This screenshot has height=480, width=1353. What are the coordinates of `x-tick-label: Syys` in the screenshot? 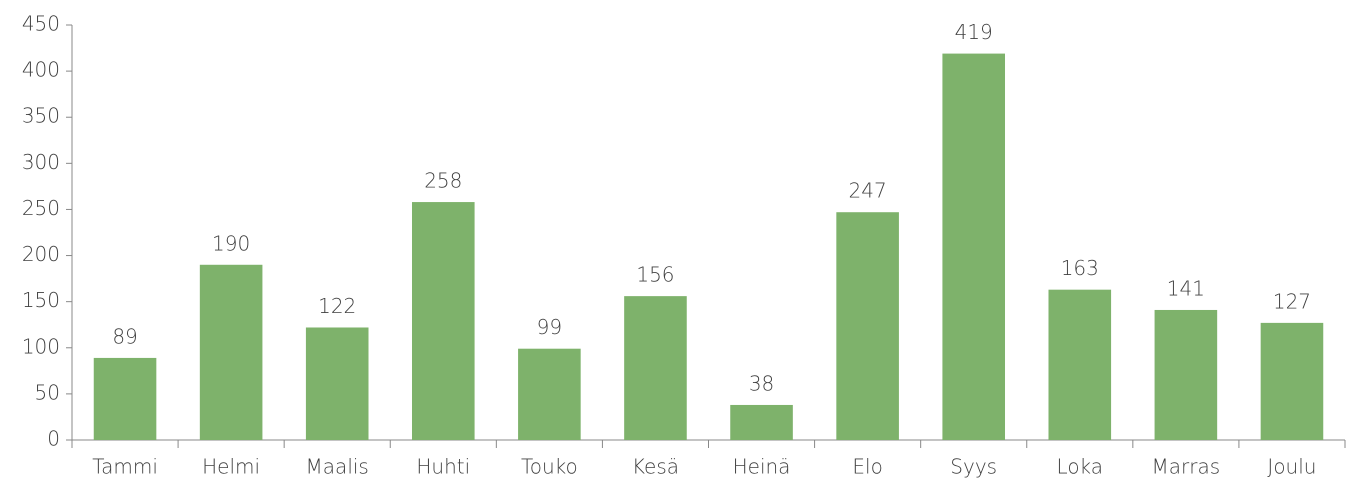 It's located at (973, 467).